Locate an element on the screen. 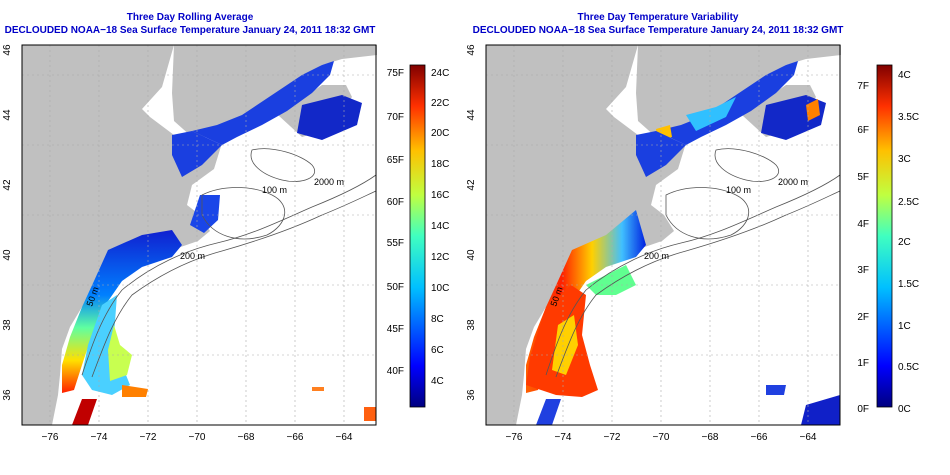 This screenshot has height=475, width=950. right-colorbar-f-label: 1F is located at coordinates (863, 363).